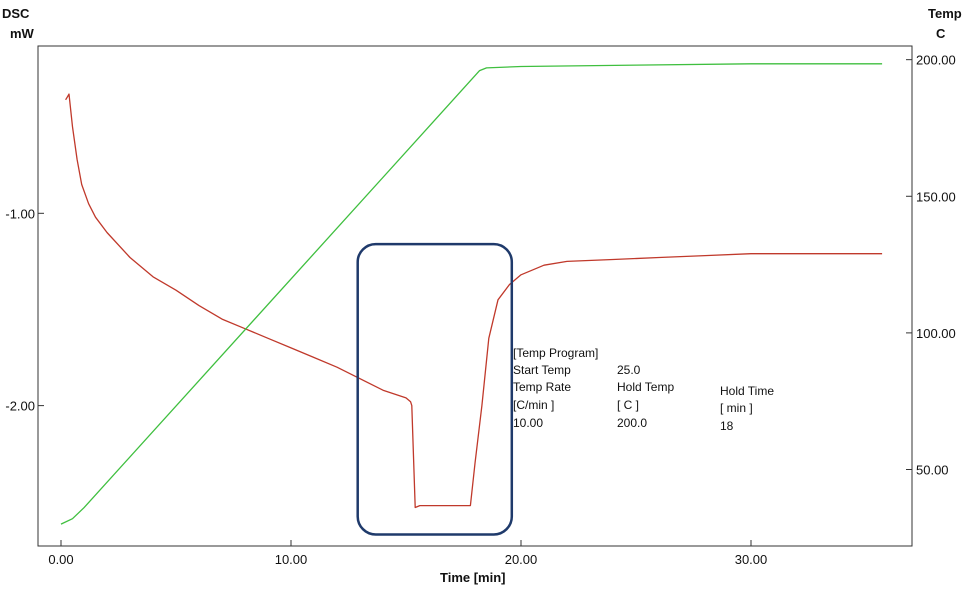 This screenshot has height=593, width=974. I want to click on hold-temp-unit: [ C ], so click(628, 405).